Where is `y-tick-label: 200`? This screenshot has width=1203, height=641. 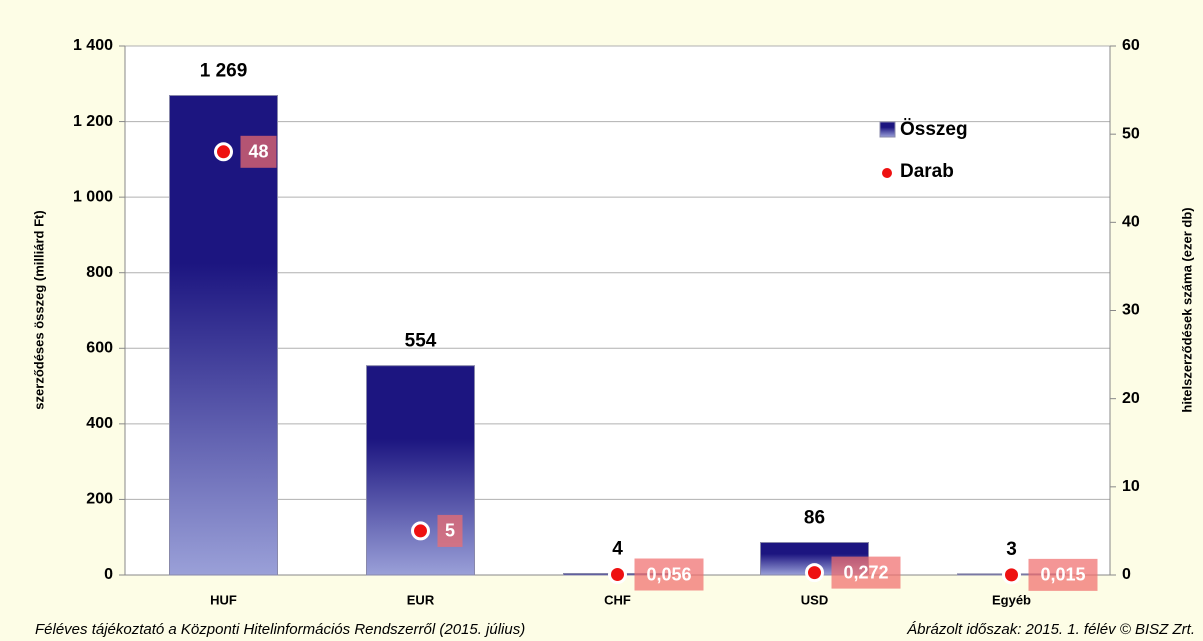
y-tick-label: 200 is located at coordinates (99, 499).